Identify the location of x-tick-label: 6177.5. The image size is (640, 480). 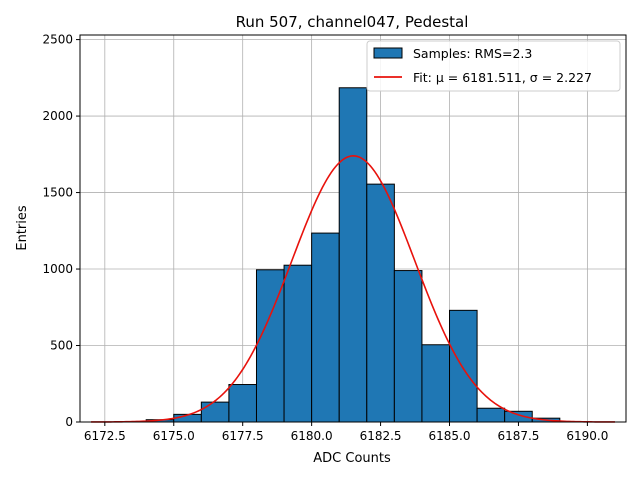
(243, 436).